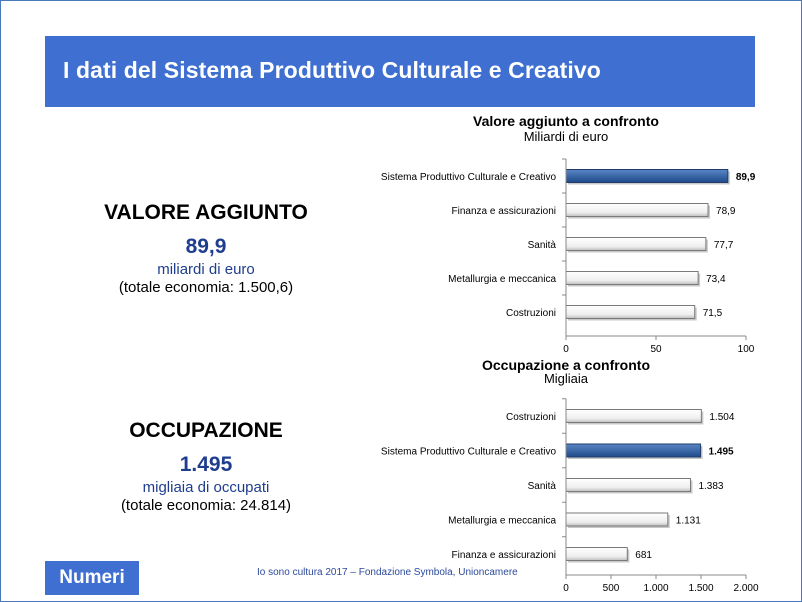  I want to click on x-tick-label: 500, so click(611, 588).